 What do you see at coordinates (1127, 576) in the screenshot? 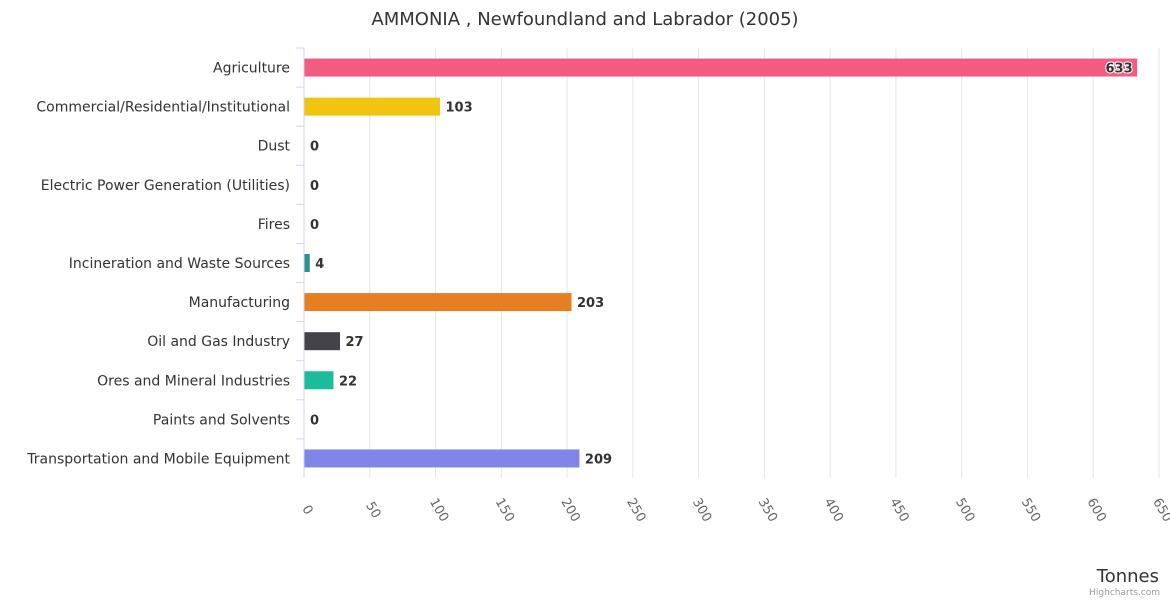
I see `value-axis-title: Tonnes` at bounding box center [1127, 576].